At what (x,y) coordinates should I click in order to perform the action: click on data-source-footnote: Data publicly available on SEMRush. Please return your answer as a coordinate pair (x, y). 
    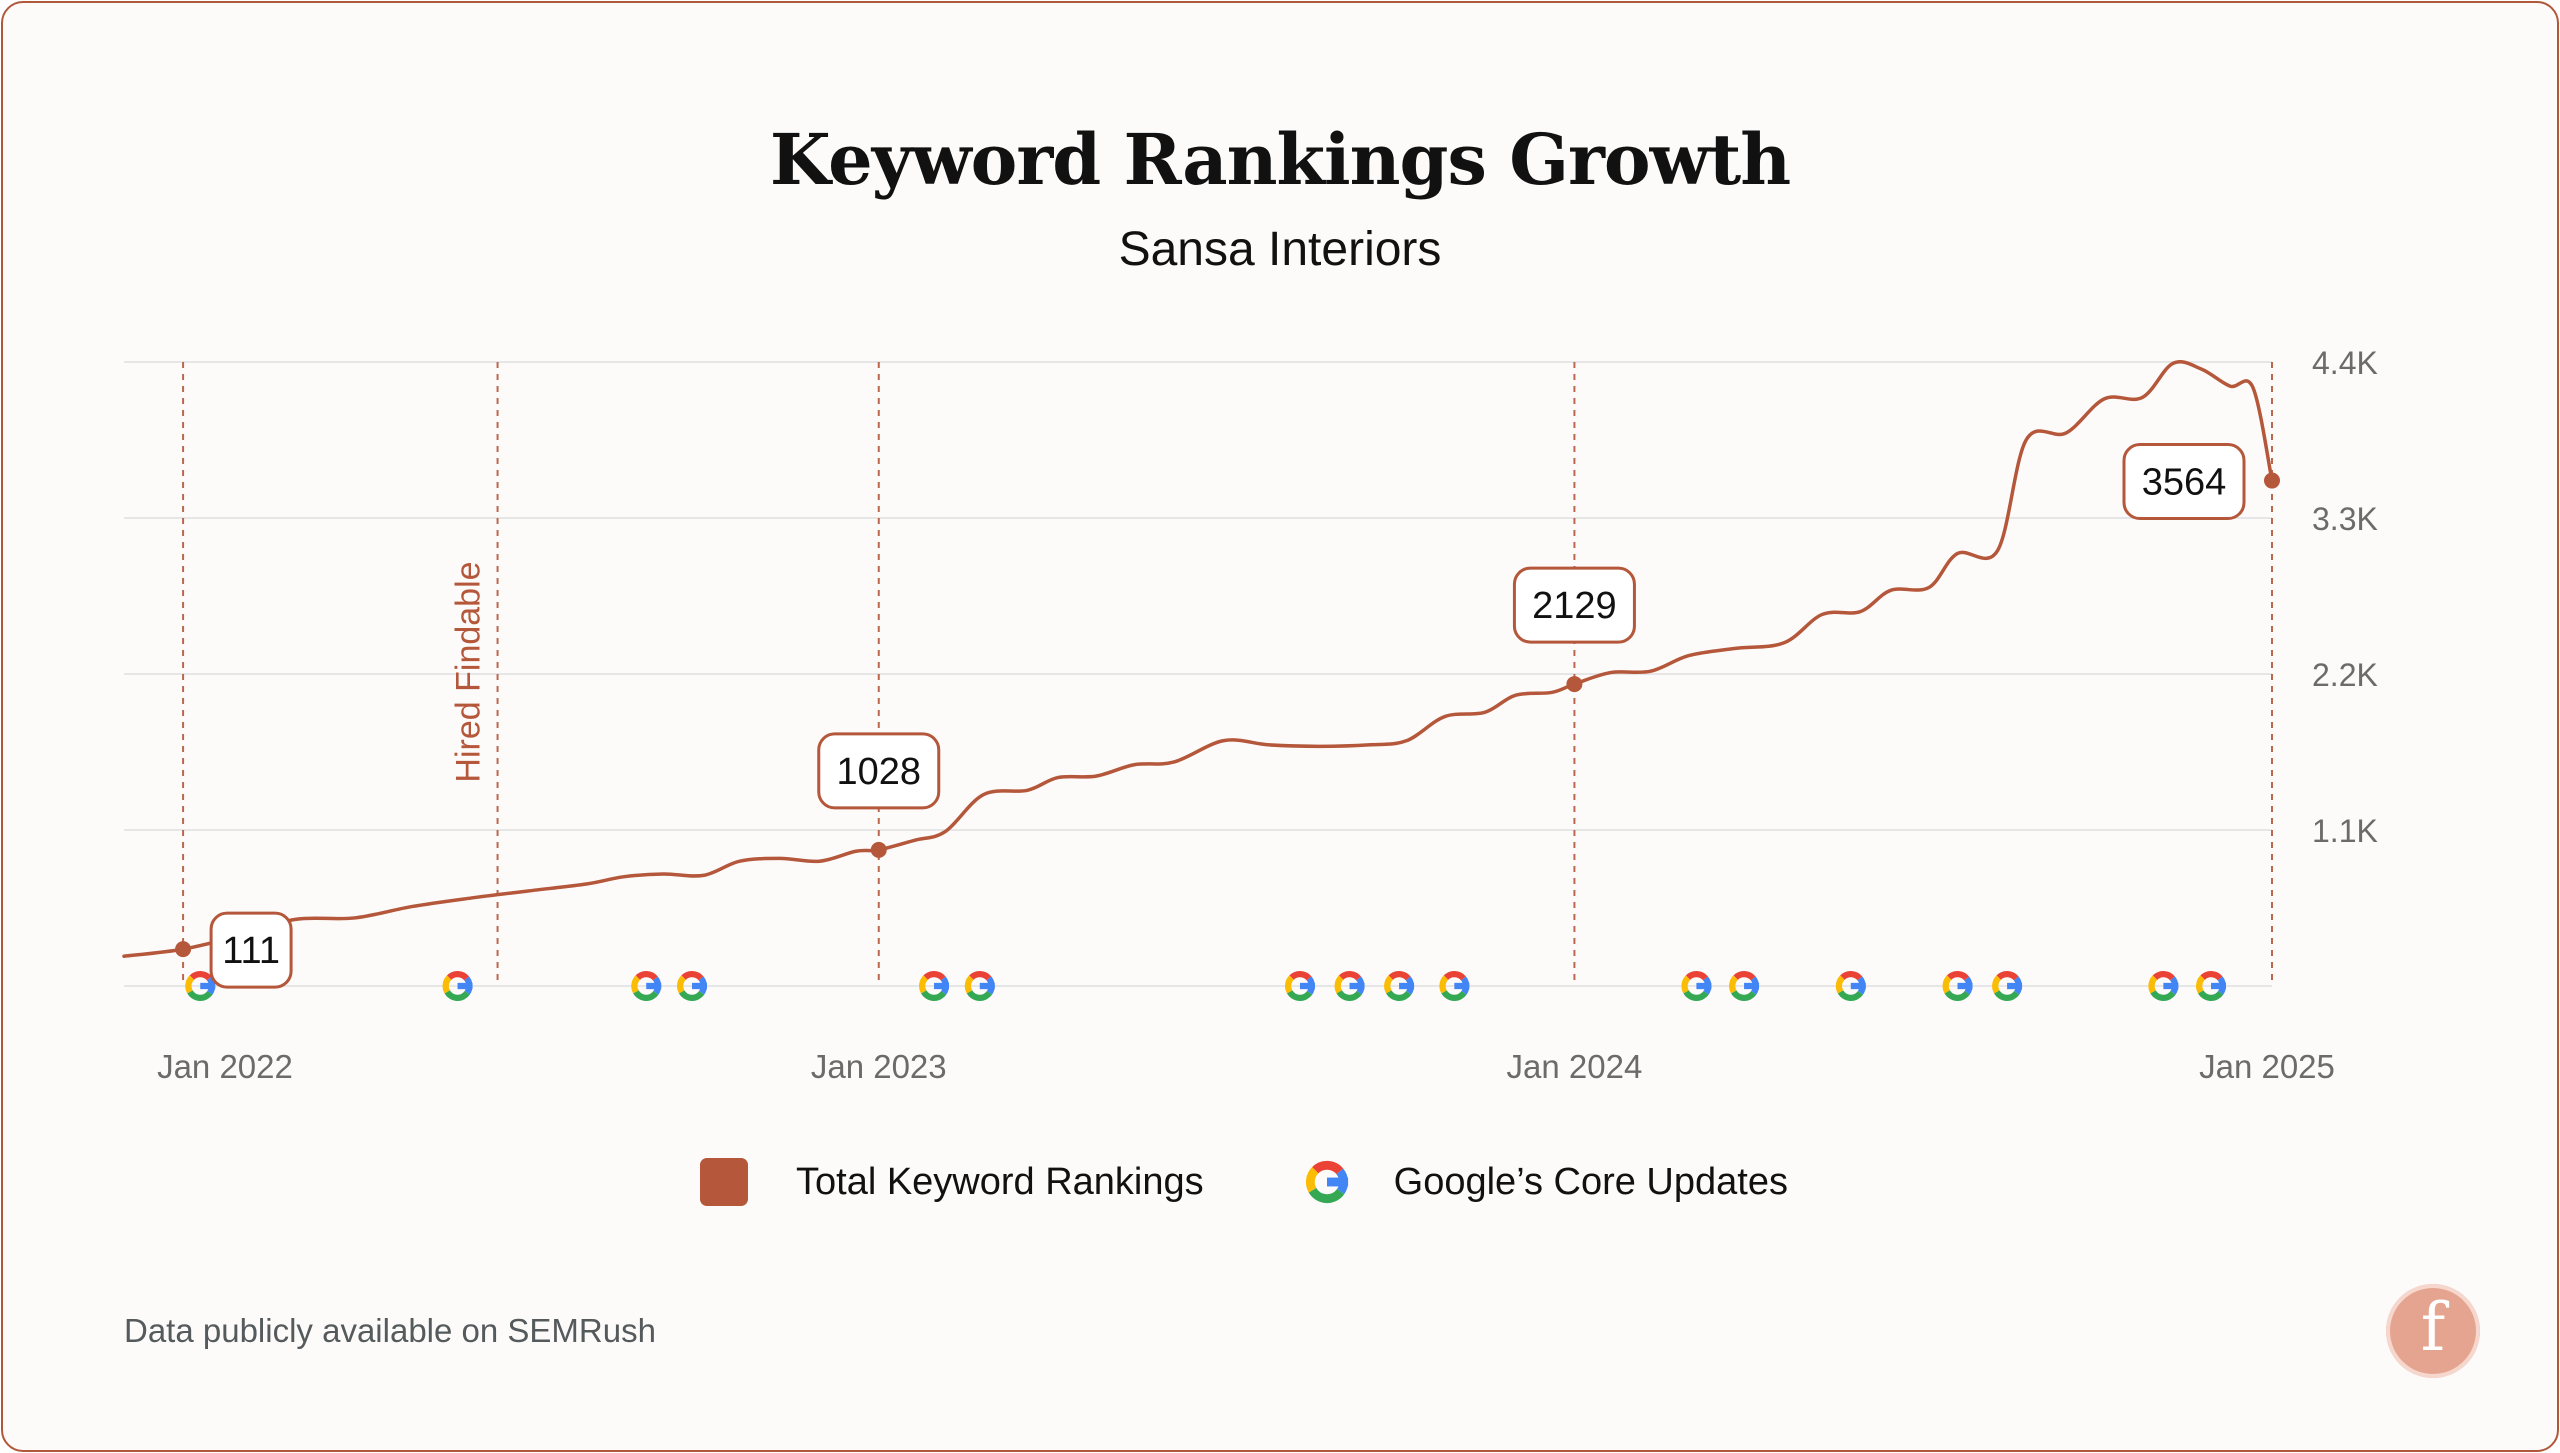
    Looking at the image, I should click on (390, 1330).